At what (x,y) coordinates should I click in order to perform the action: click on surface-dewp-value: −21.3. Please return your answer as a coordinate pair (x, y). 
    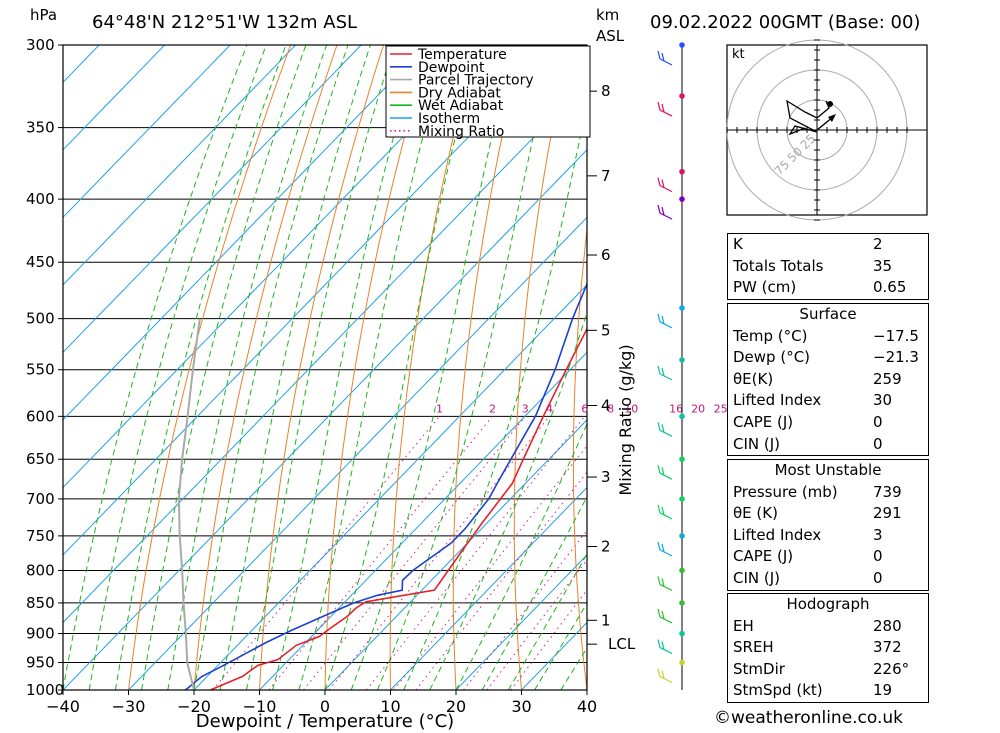
    Looking at the image, I should click on (896, 357).